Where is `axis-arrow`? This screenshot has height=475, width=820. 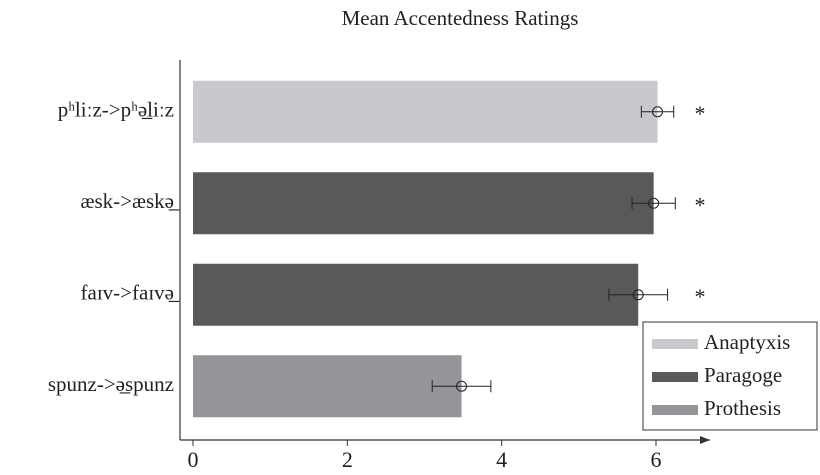 axis-arrow is located at coordinates (705, 440).